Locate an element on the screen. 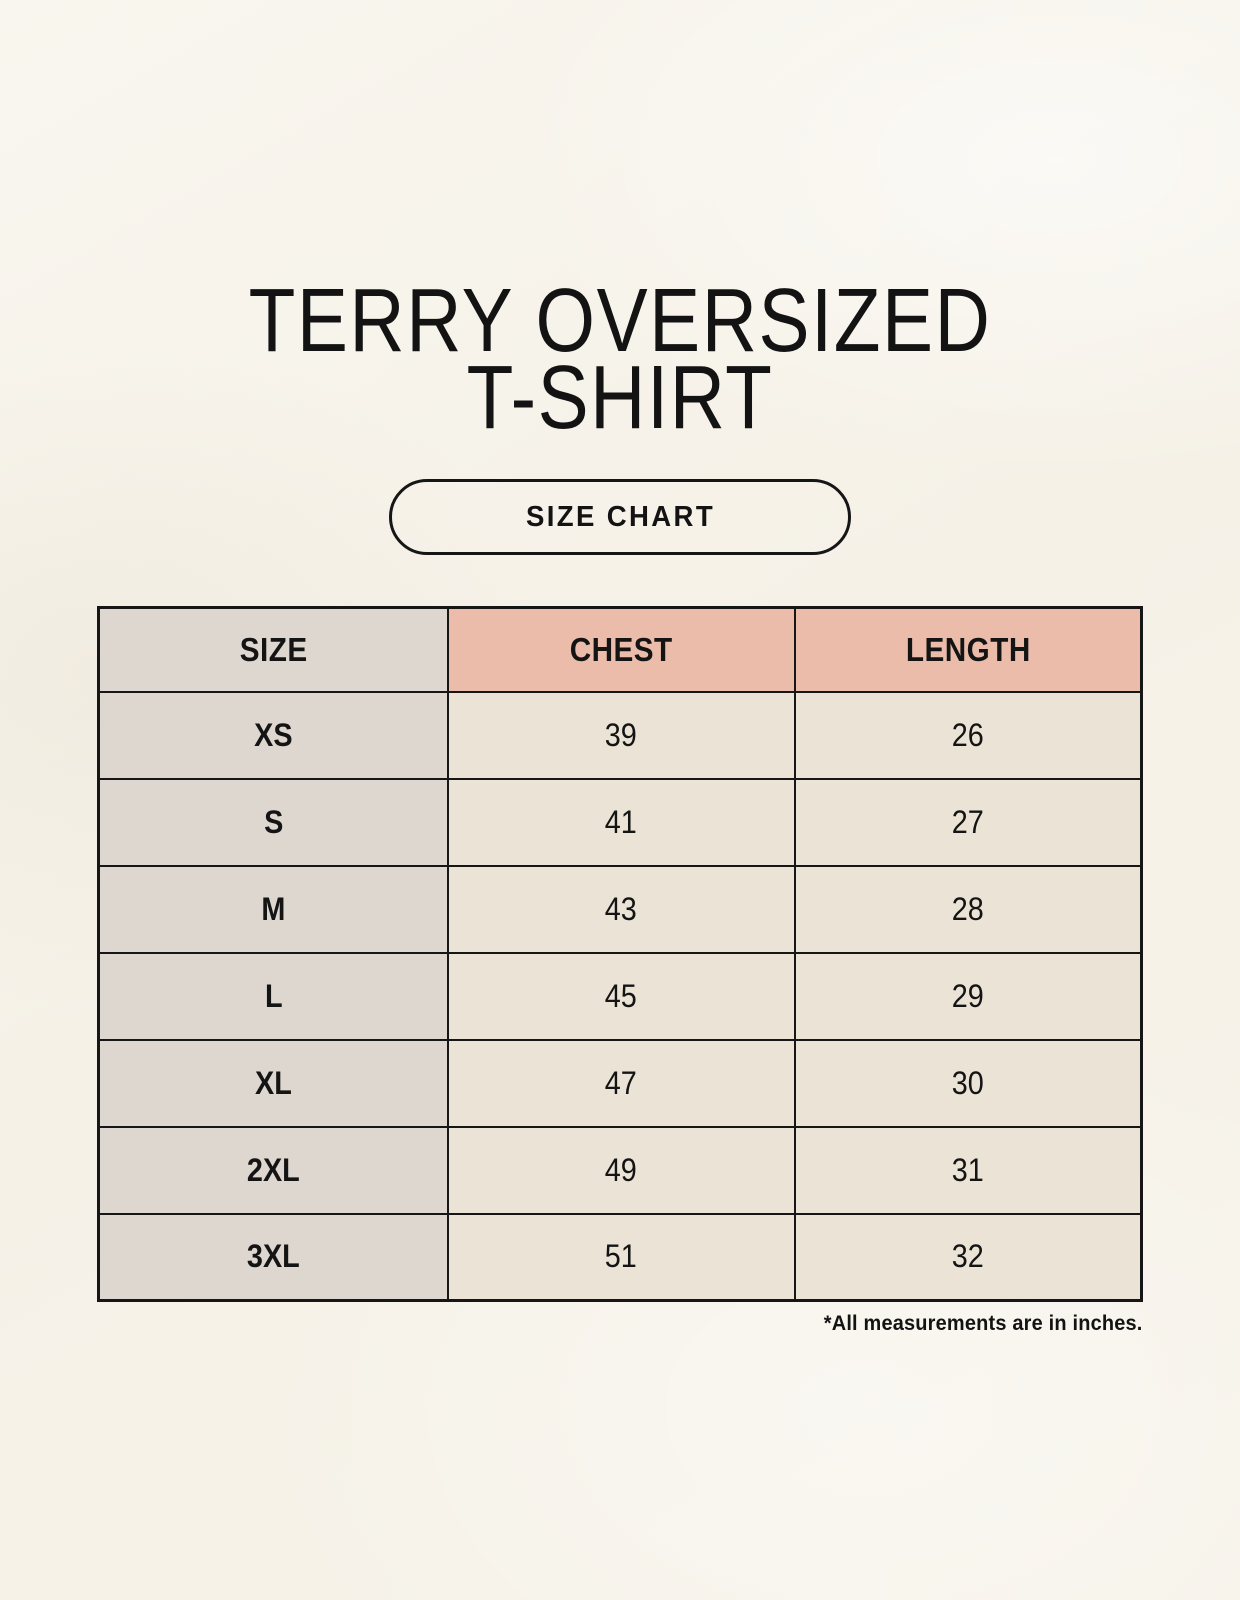  table-row: XS 39 26 is located at coordinates (620, 735).